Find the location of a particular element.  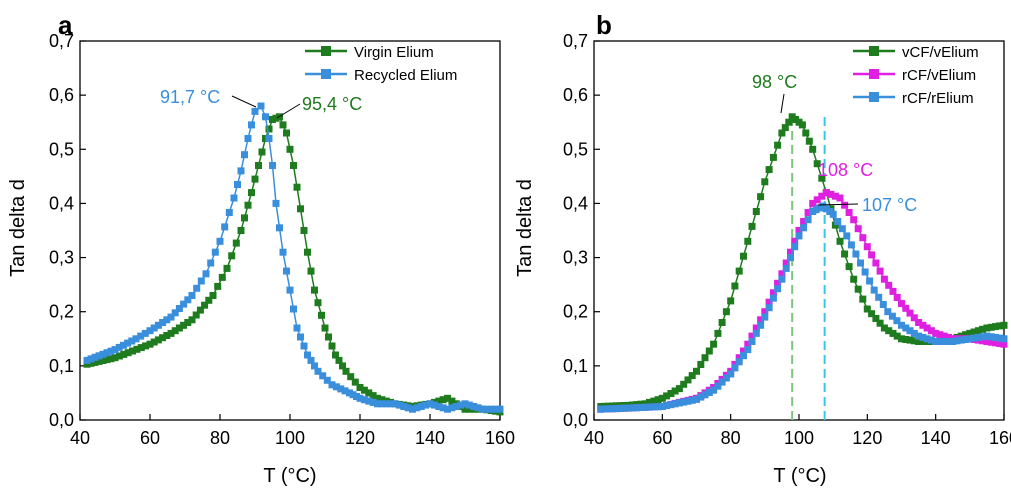

x-tick-label: 160 is located at coordinates (1000, 438).